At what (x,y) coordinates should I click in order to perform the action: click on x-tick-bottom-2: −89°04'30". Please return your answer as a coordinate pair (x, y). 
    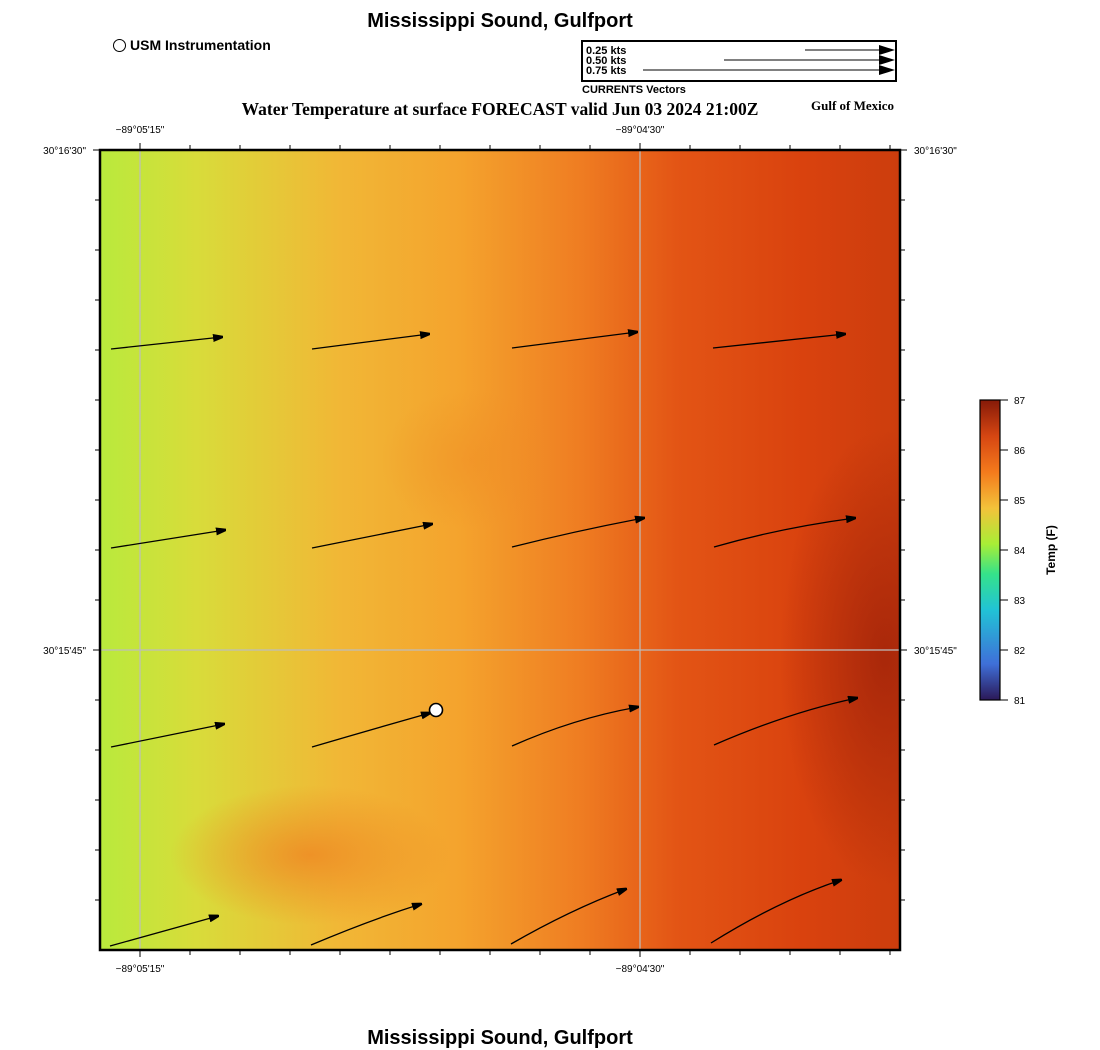
    Looking at the image, I should click on (640, 969).